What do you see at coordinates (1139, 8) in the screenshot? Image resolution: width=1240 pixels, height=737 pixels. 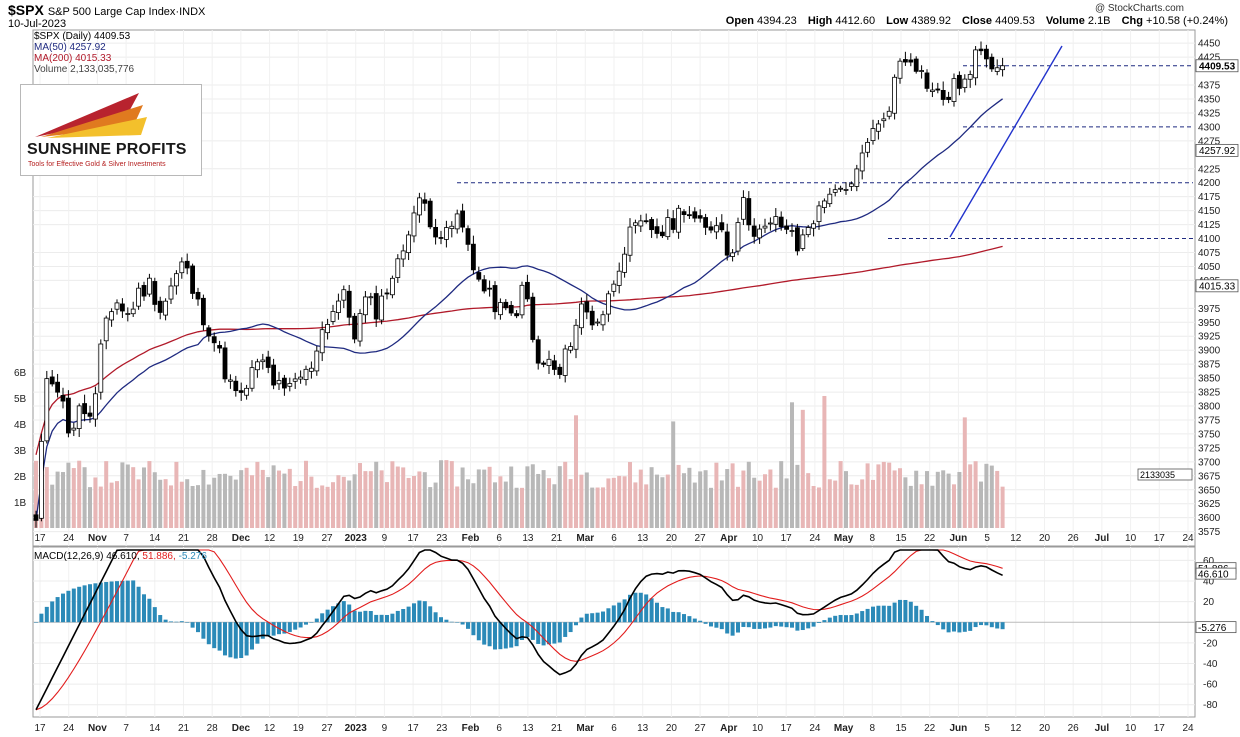 I see `copyright: @ StockCharts.com` at bounding box center [1139, 8].